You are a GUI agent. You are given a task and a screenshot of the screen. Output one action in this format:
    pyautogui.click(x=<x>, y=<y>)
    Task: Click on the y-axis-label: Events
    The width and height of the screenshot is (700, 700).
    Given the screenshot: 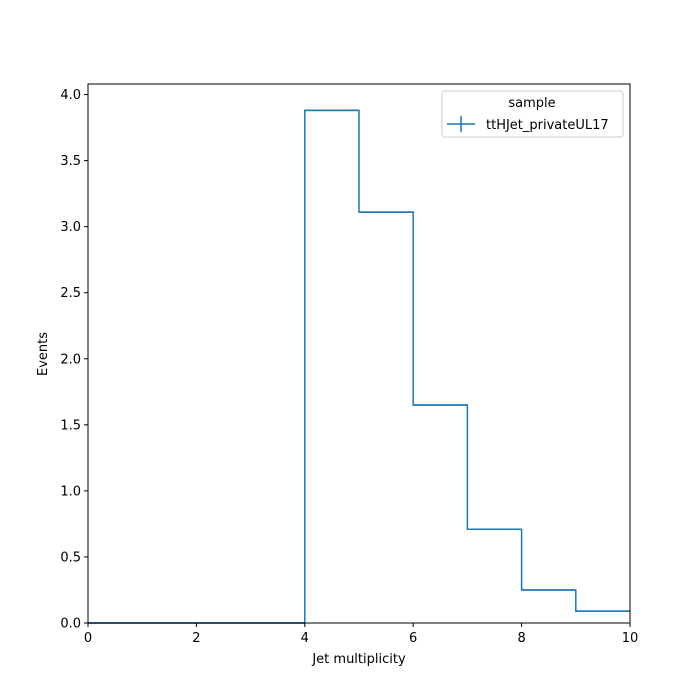 What is the action you would take?
    pyautogui.click(x=43, y=354)
    